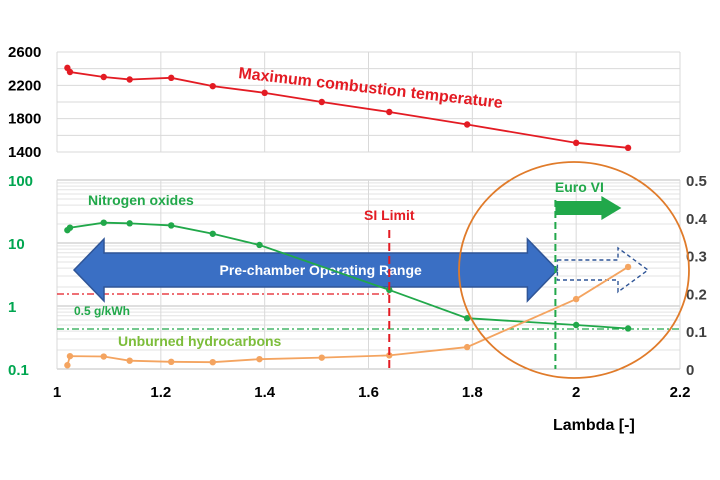  I want to click on bottom-left-y-tick-label: 0.1, so click(18, 370).